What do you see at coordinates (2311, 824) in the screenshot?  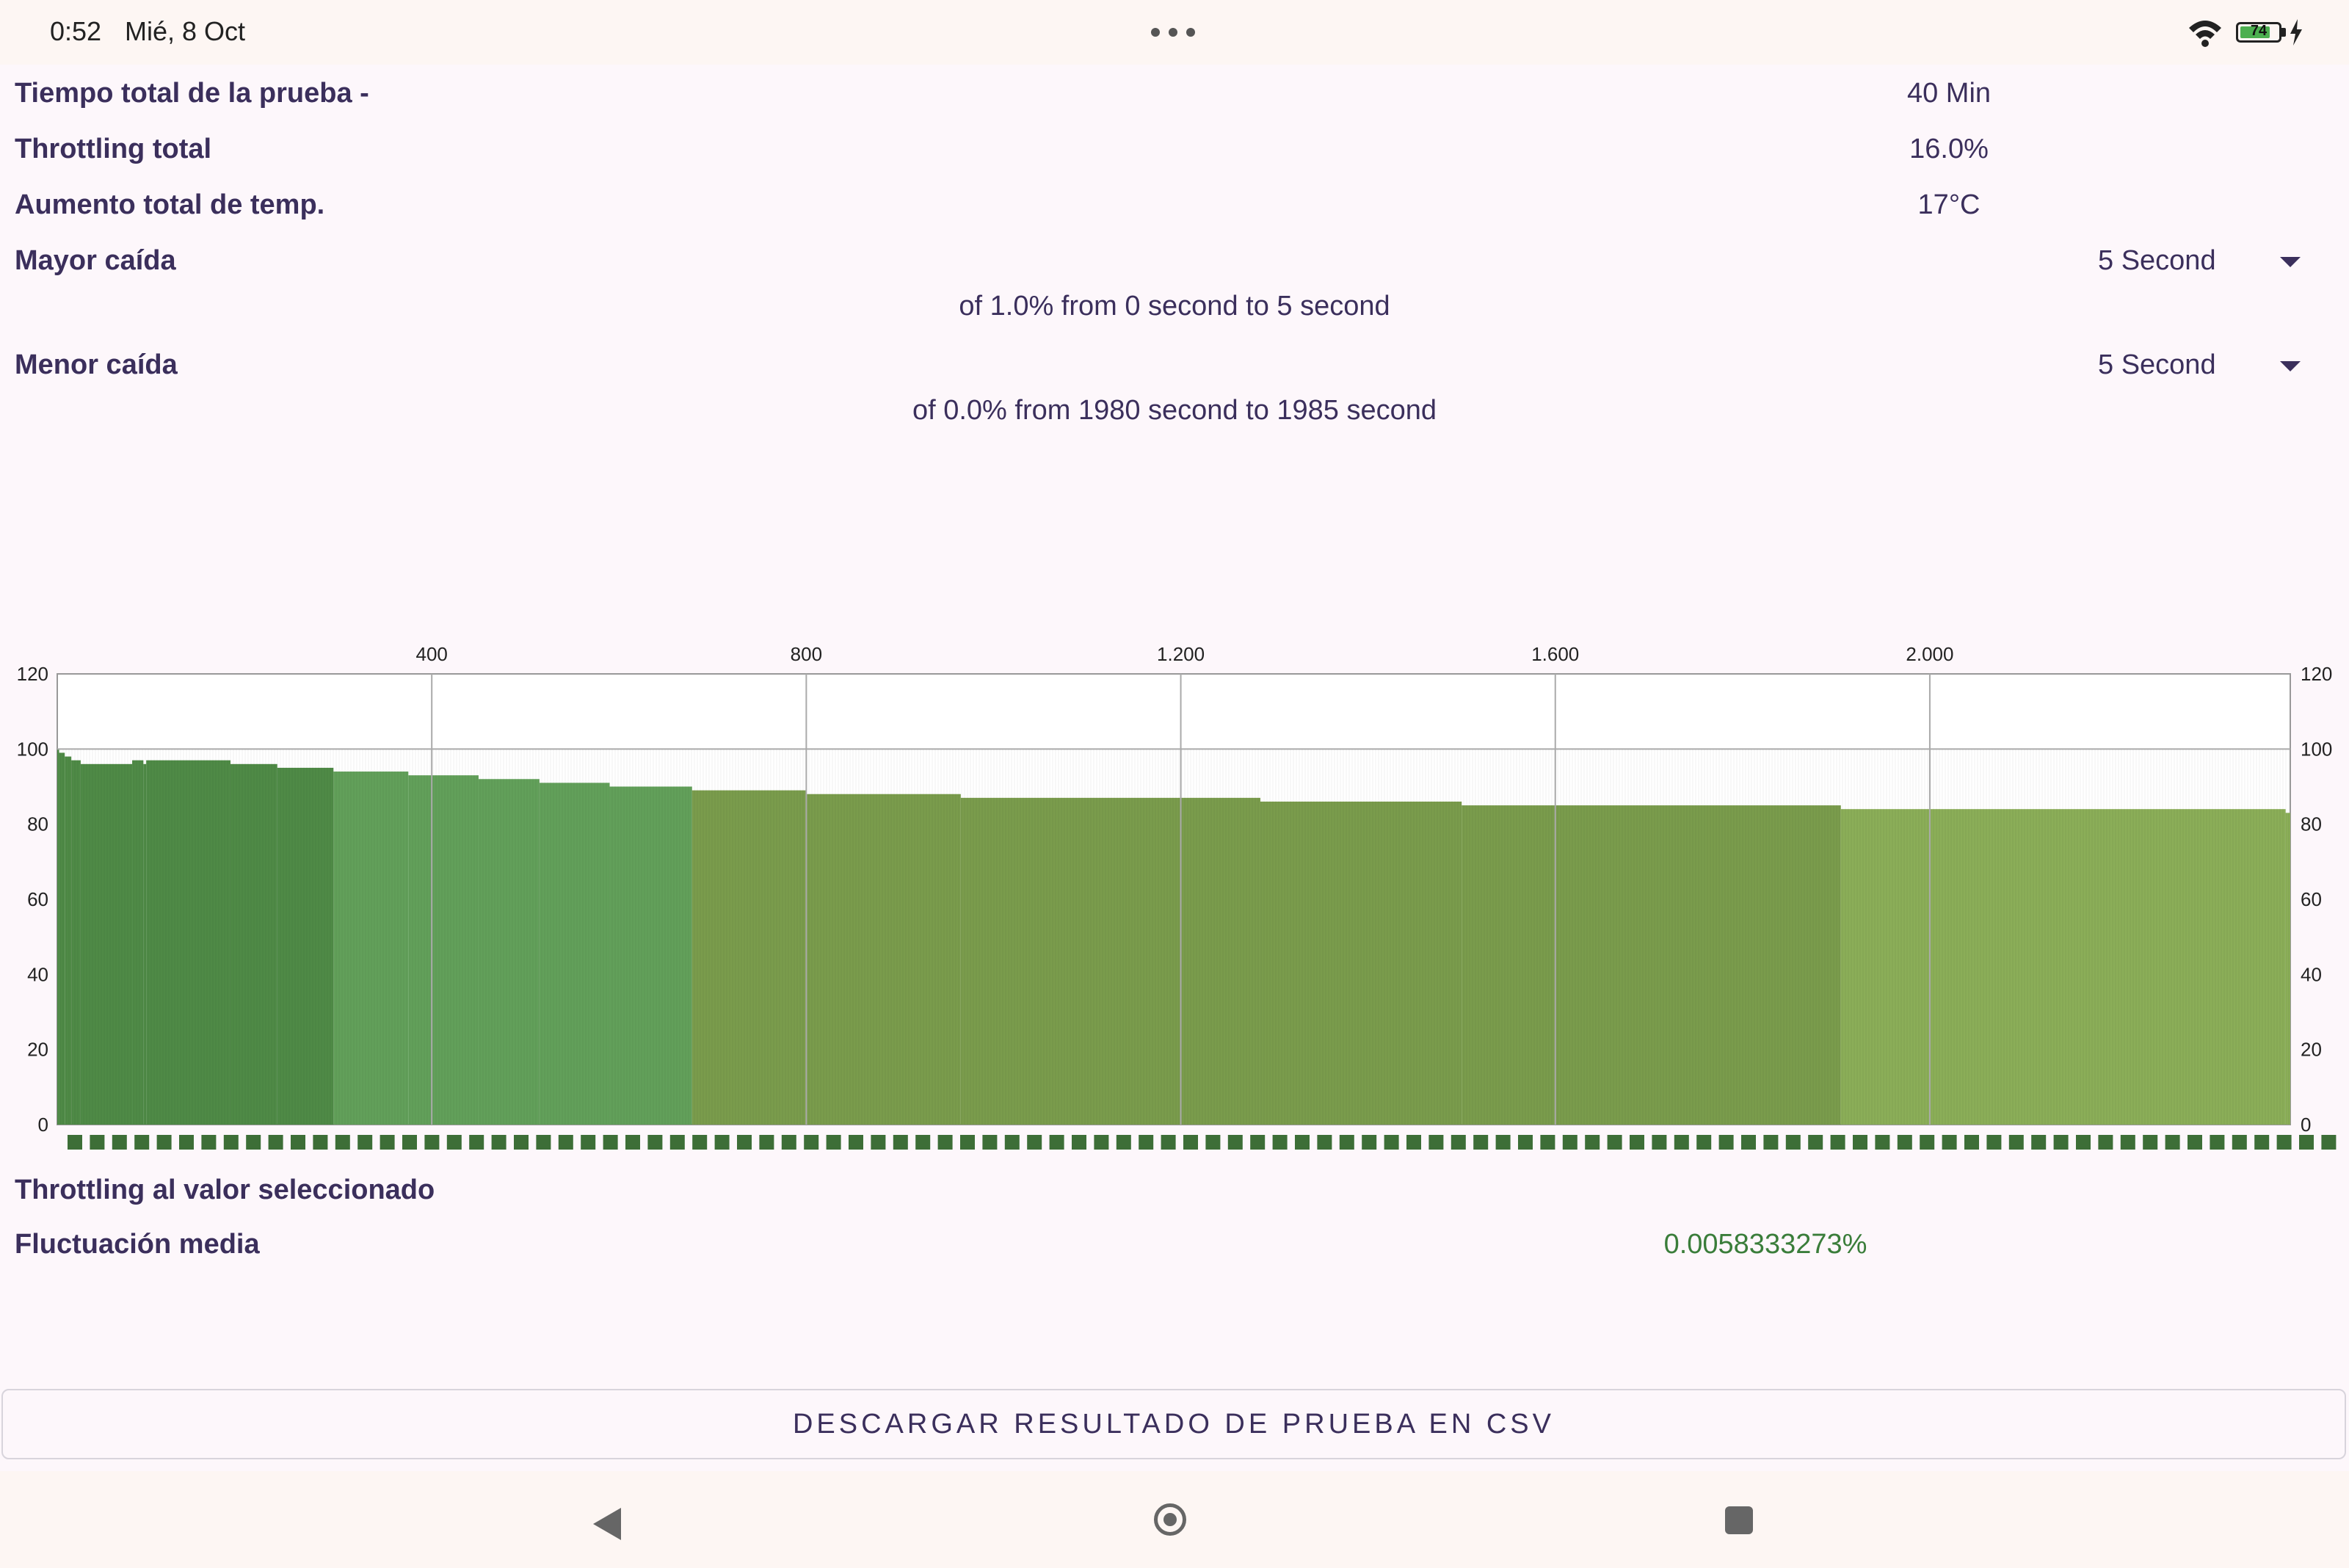 I see `chart-y-tick-right: 80` at bounding box center [2311, 824].